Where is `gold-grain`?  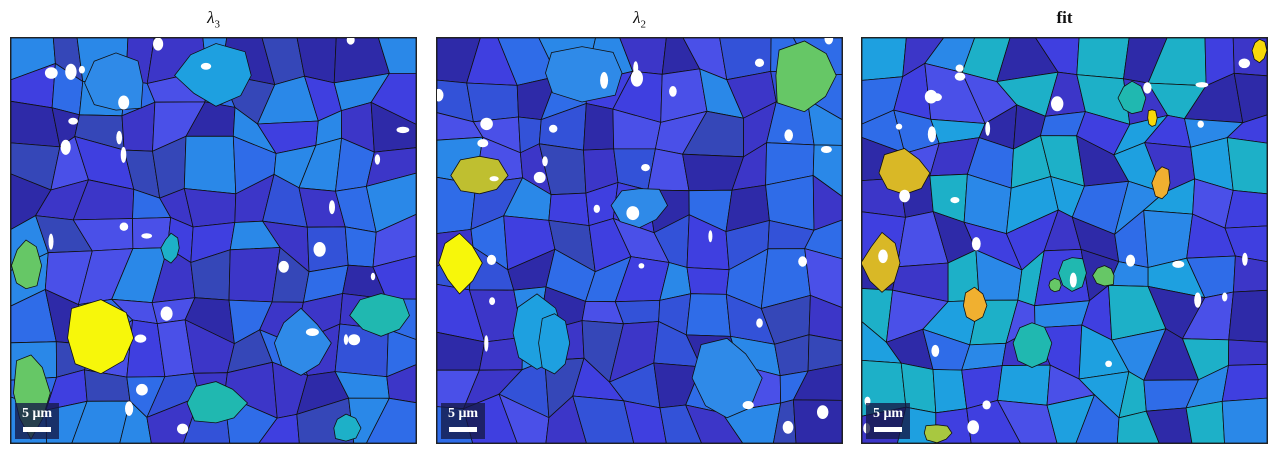 gold-grain is located at coordinates (904, 171).